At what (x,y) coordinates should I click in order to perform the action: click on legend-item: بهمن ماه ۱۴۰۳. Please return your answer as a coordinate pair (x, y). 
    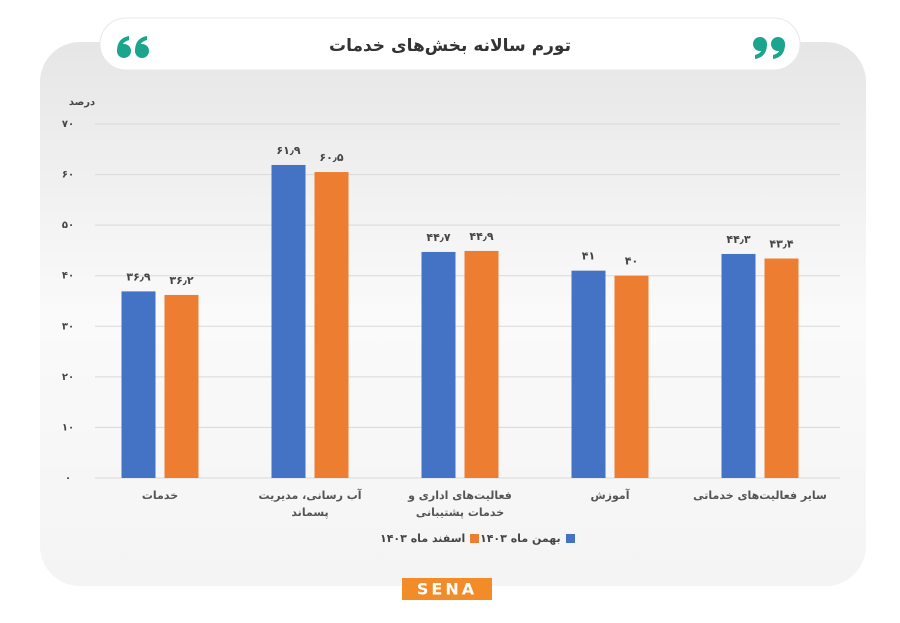
    Looking at the image, I should click on (527, 538).